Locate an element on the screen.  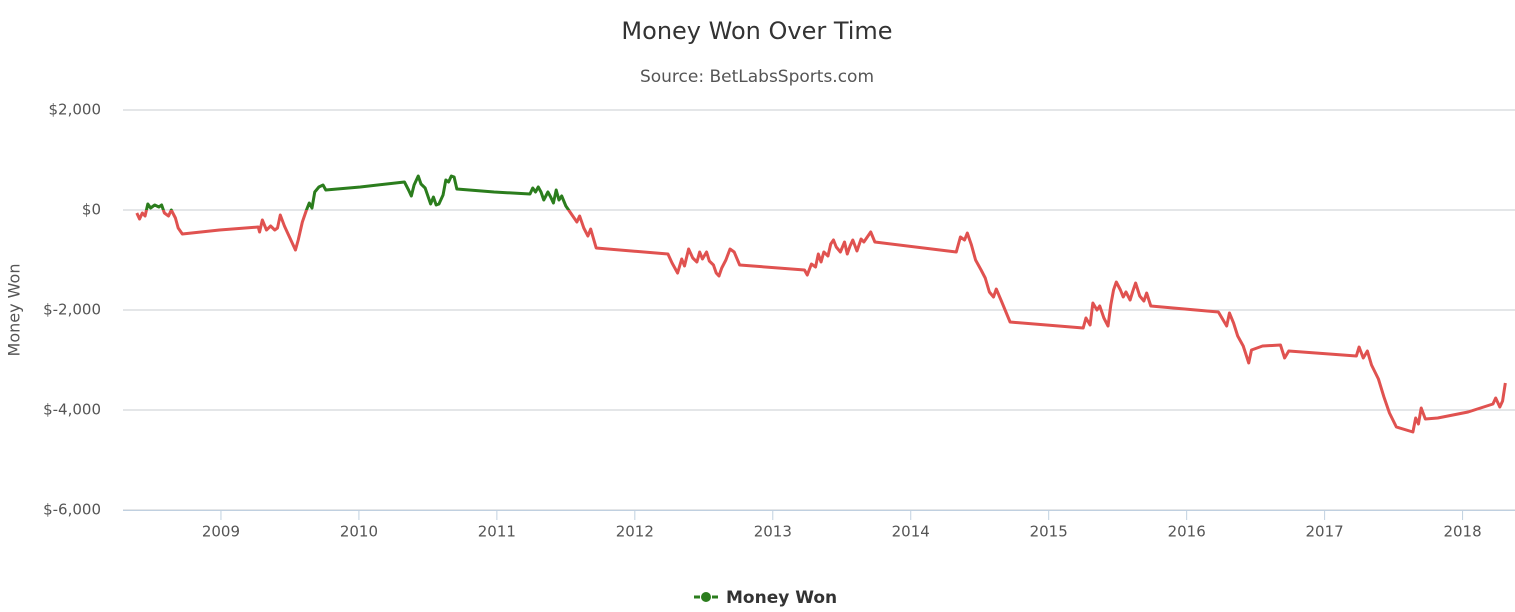
y-tick-label: $0 is located at coordinates (91, 210).